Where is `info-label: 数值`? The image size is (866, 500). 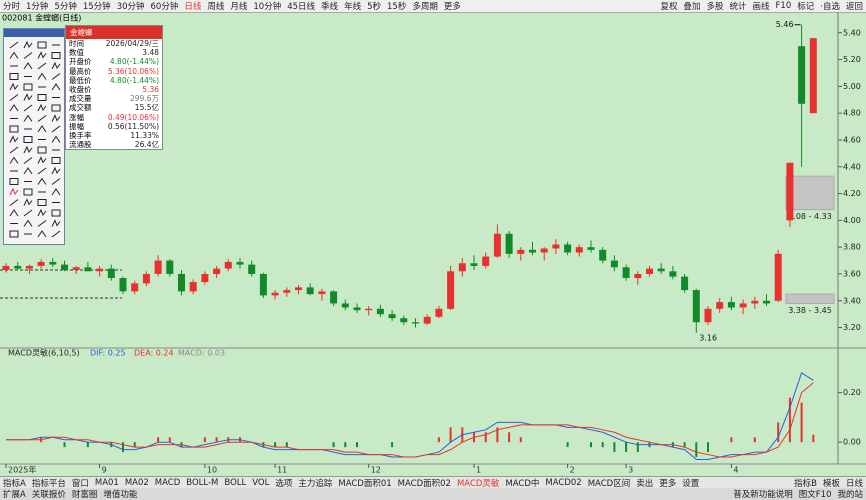 info-label: 数值 is located at coordinates (76, 53).